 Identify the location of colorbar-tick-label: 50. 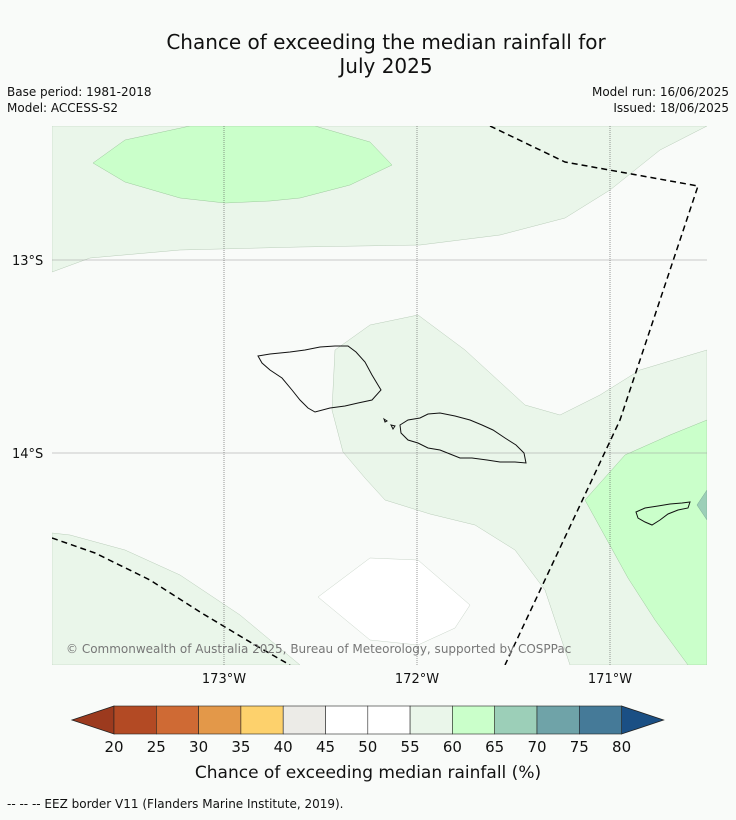
(367, 747).